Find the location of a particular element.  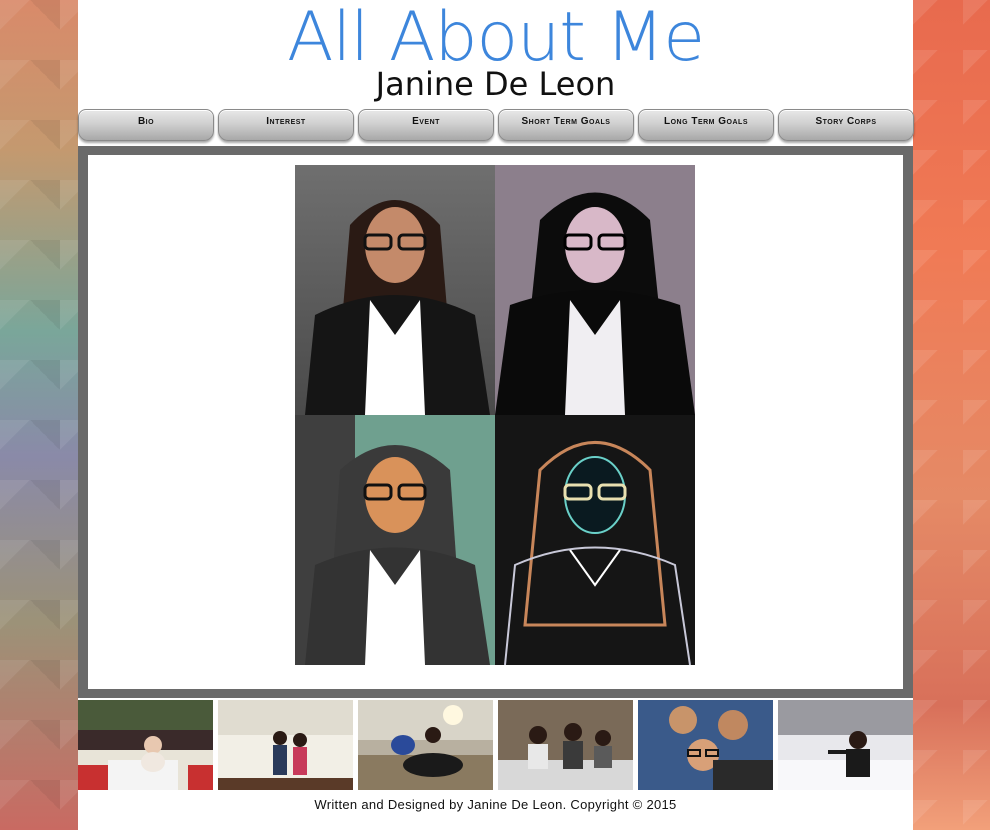

portrait-glowing-edges-image is located at coordinates (595, 540).